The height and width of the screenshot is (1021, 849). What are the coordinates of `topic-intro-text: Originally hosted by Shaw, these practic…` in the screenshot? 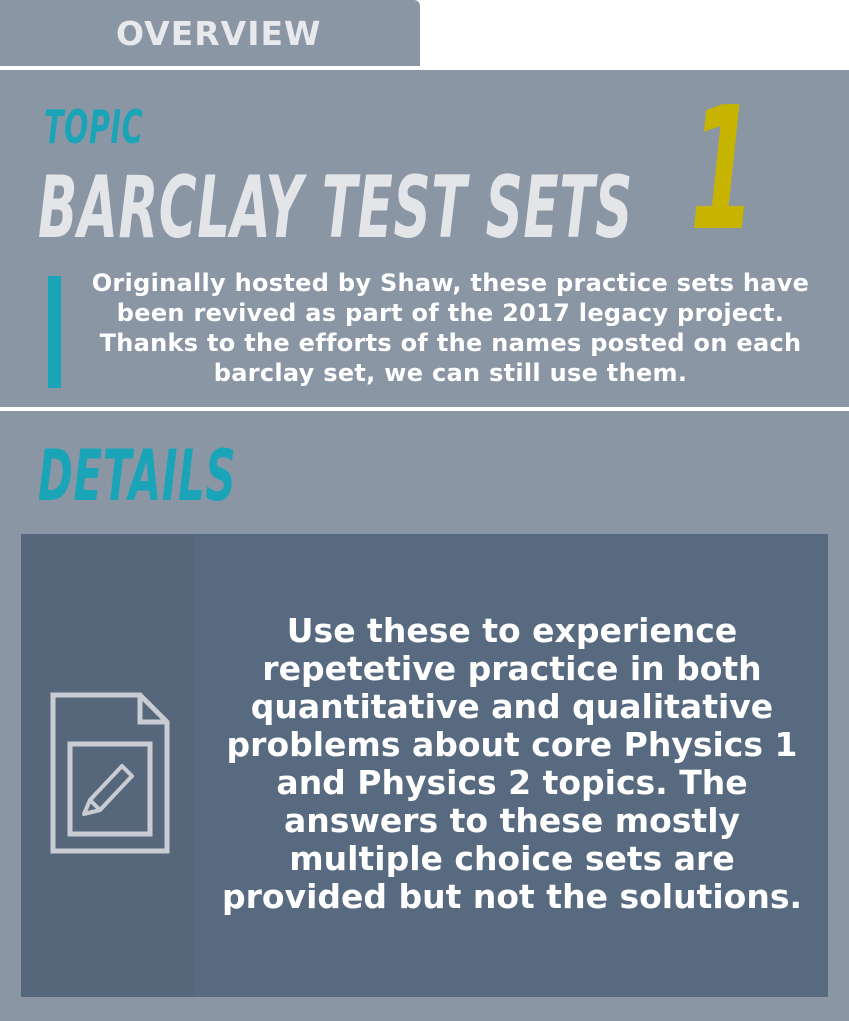 It's located at (450, 328).